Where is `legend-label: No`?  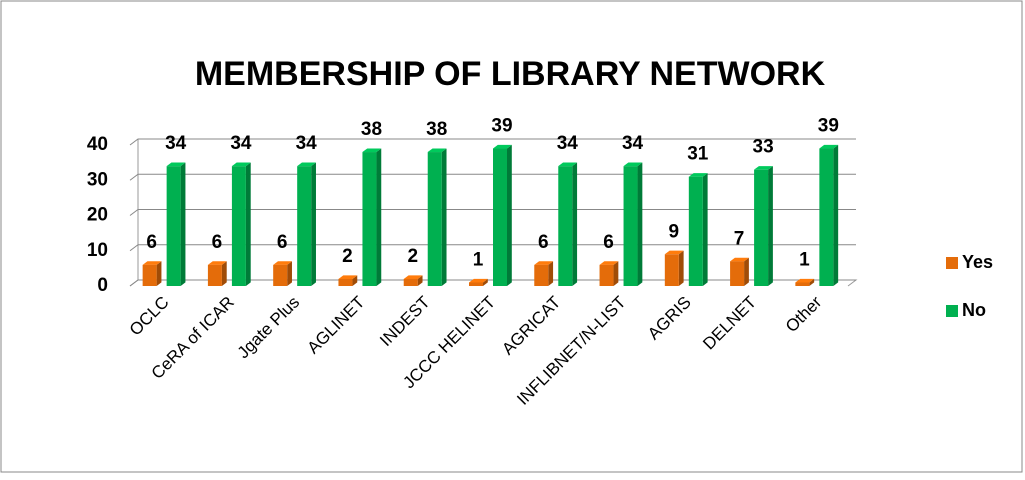
legend-label: No is located at coordinates (974, 310).